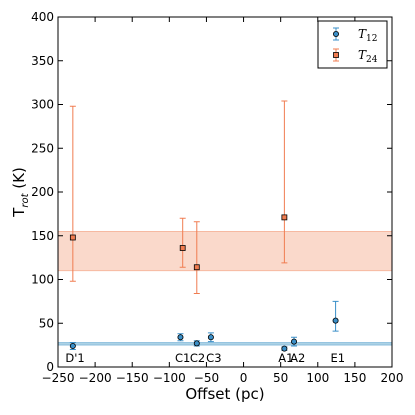  I want to click on legend-label: T12, so click(367, 35).